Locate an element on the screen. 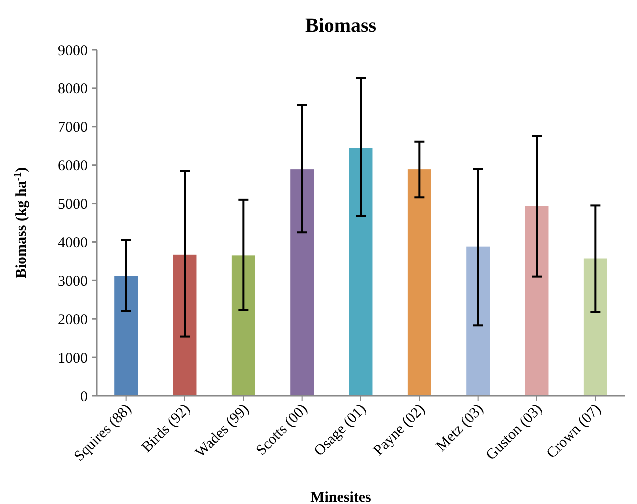 Image resolution: width=637 pixels, height=504 pixels. y-tick-label: 0 is located at coordinates (84, 397).